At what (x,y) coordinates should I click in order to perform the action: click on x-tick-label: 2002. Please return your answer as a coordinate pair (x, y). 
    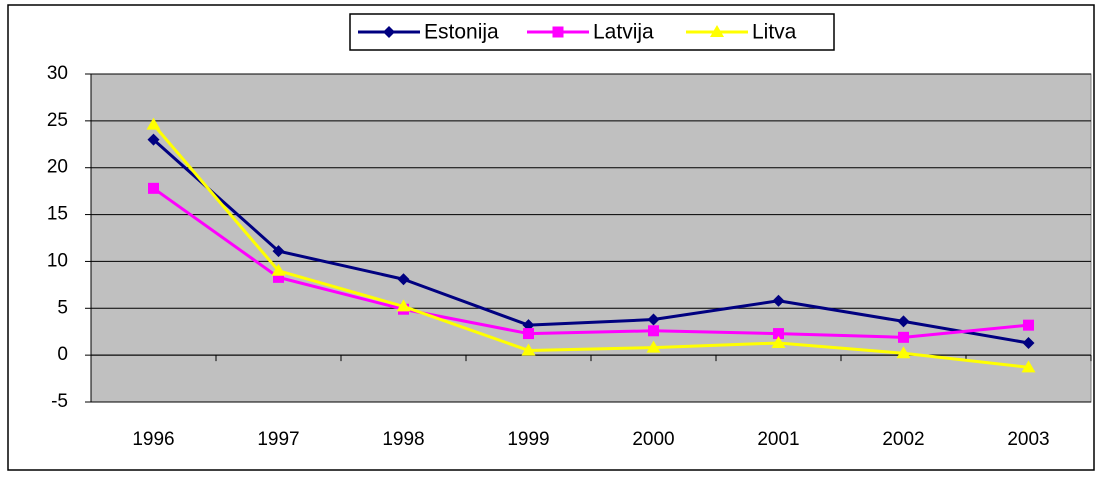
    Looking at the image, I should click on (903, 439).